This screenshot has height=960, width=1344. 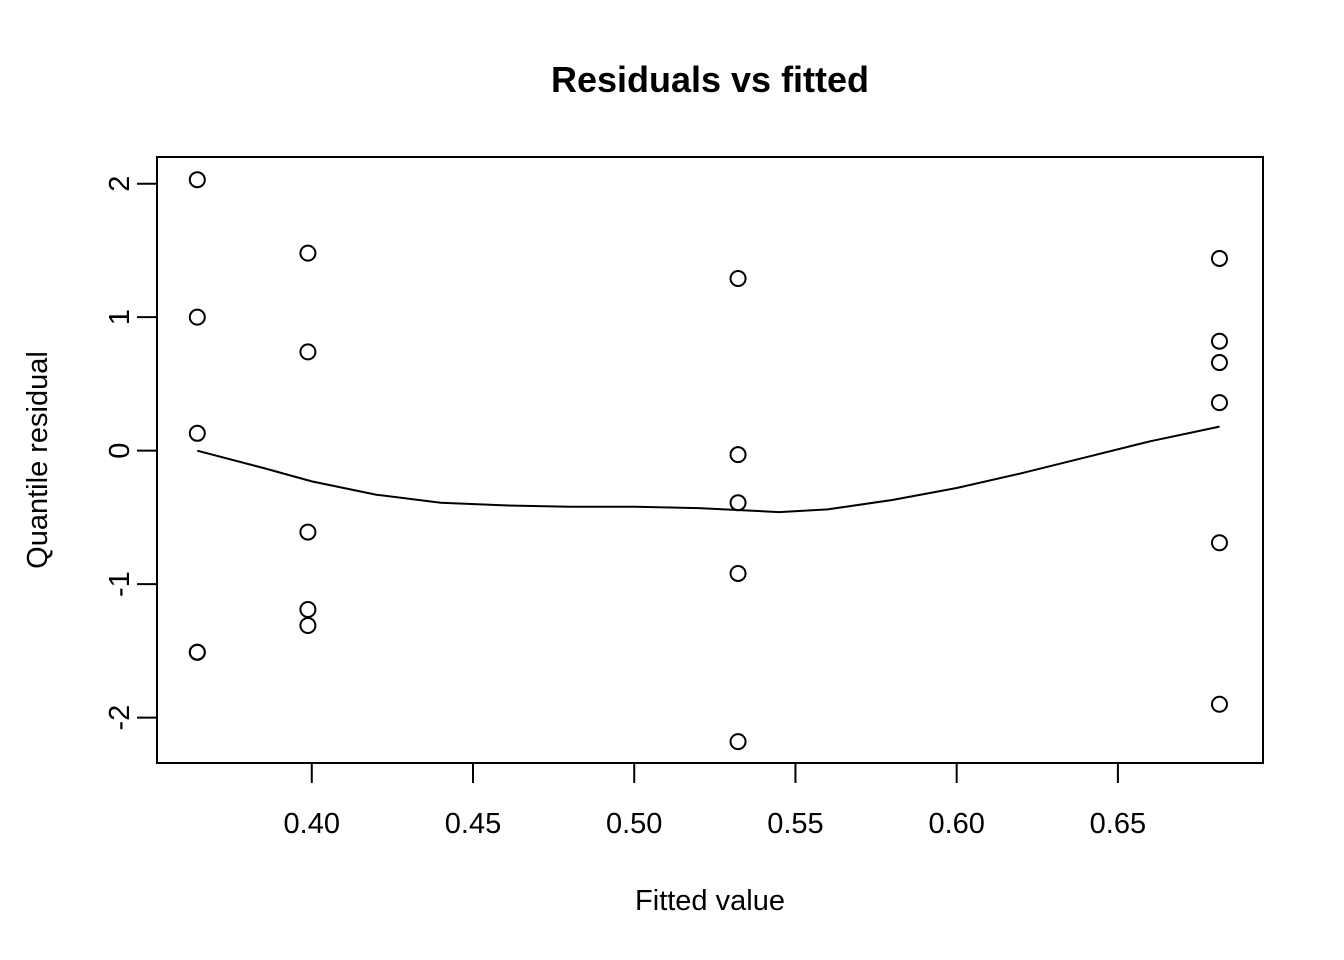 What do you see at coordinates (120, 584) in the screenshot?
I see `y-tick-label: -1` at bounding box center [120, 584].